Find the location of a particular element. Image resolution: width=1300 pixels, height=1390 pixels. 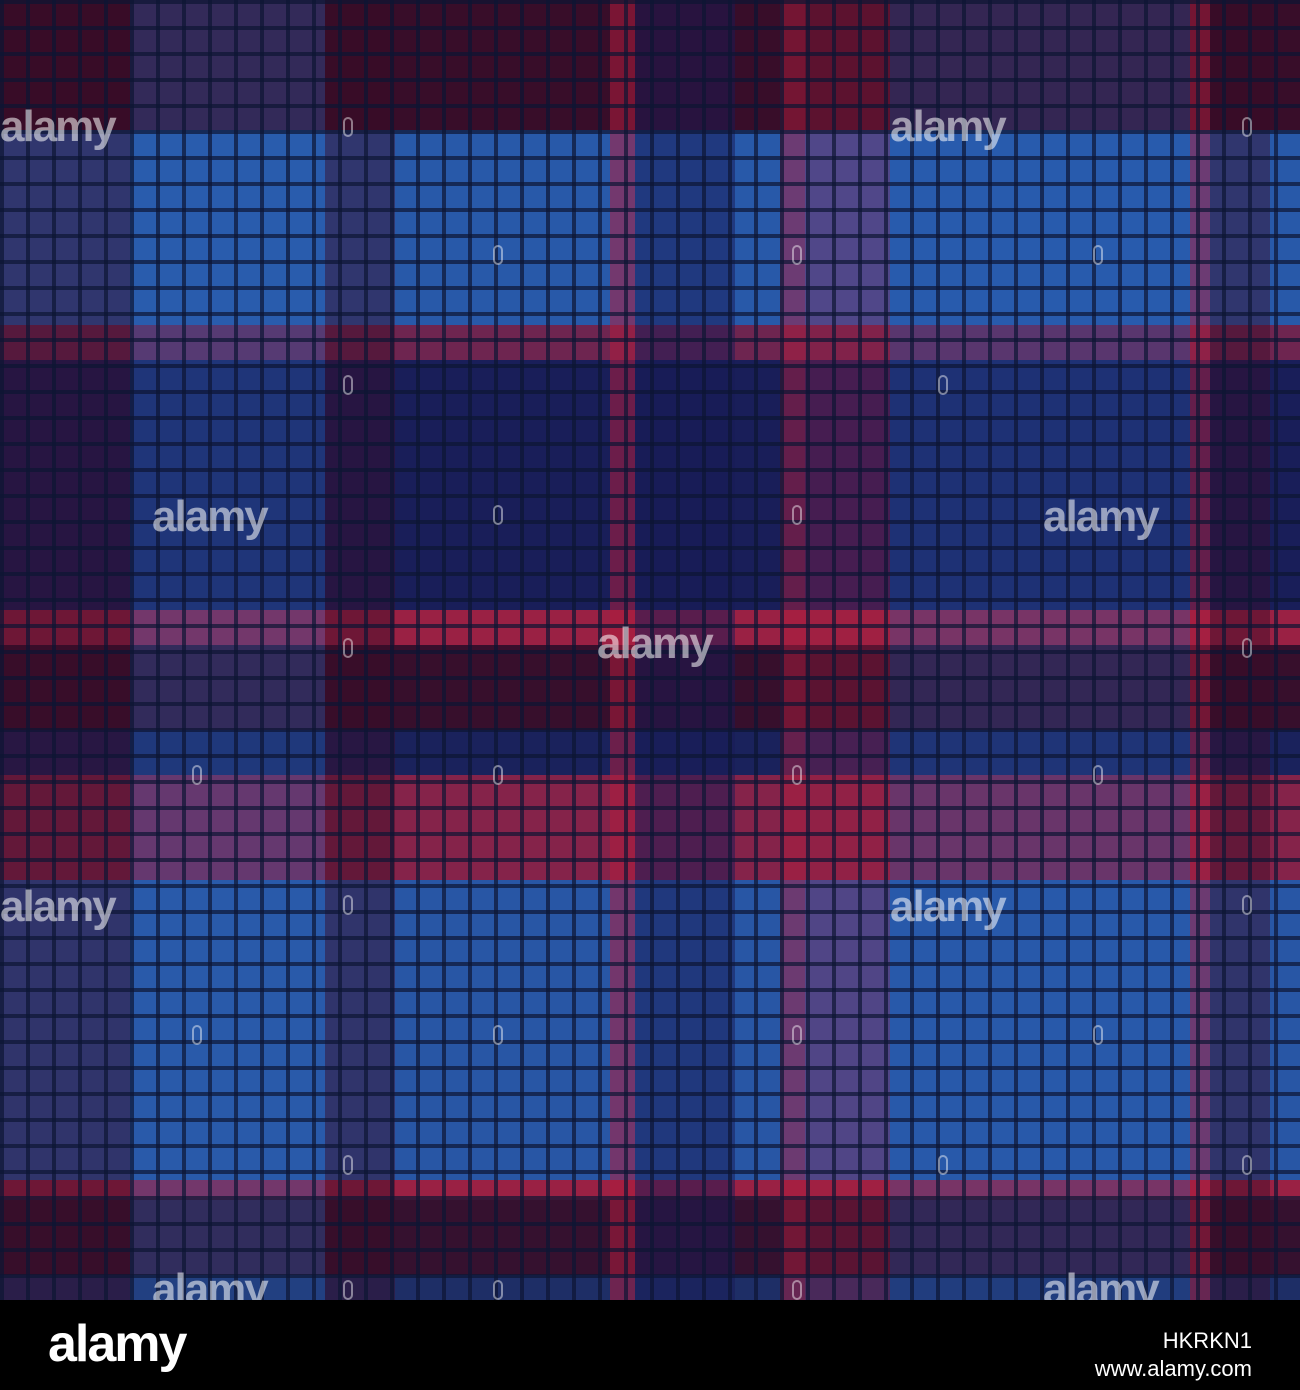

footer-logo: alamy is located at coordinates (117, 1344).